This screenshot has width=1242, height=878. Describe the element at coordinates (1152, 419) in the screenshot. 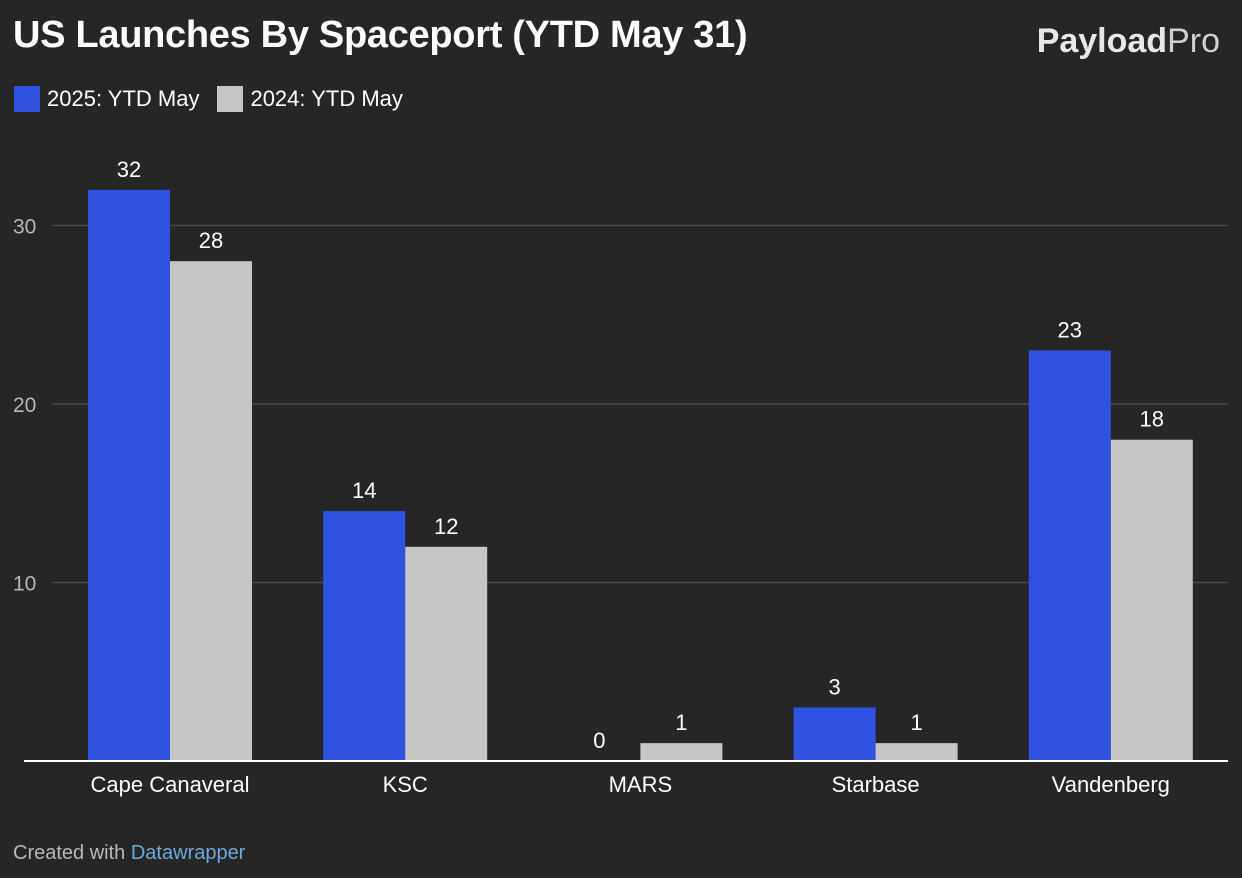

I see `data-label-4-1: 18` at that location.